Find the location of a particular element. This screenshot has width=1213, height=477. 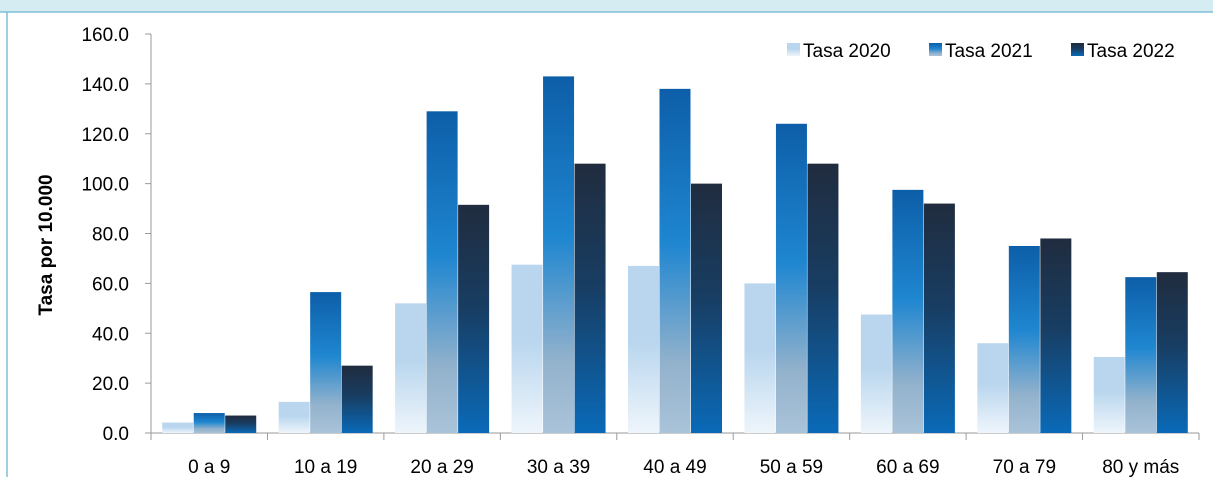

x-tick-label: 10 a 19 is located at coordinates (325, 467).